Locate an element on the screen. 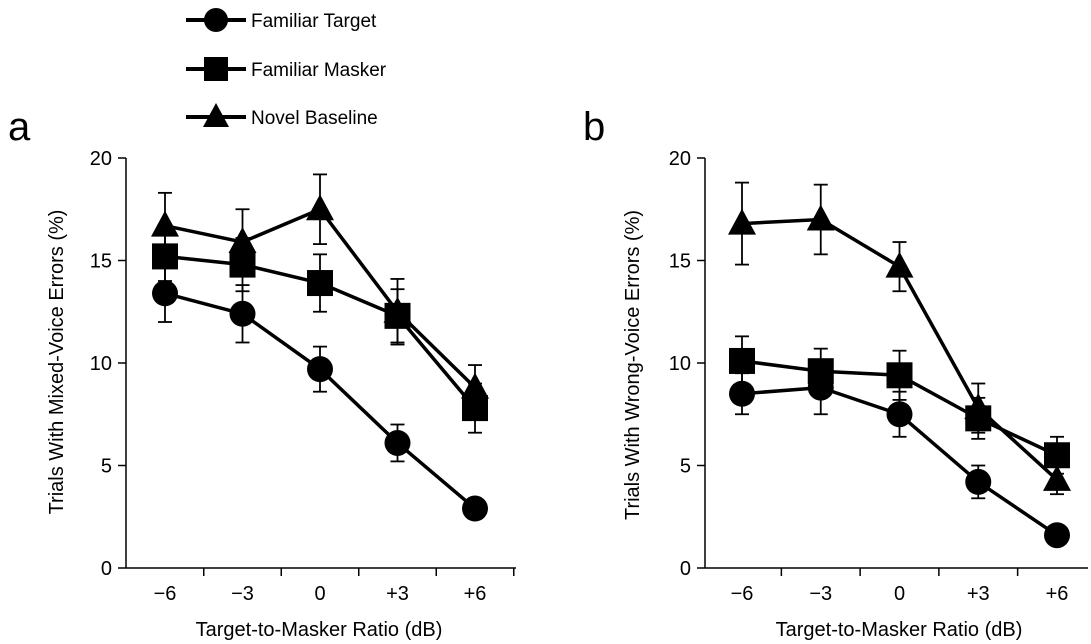 The image size is (1091, 644). panel-label-a: a is located at coordinates (19, 127).